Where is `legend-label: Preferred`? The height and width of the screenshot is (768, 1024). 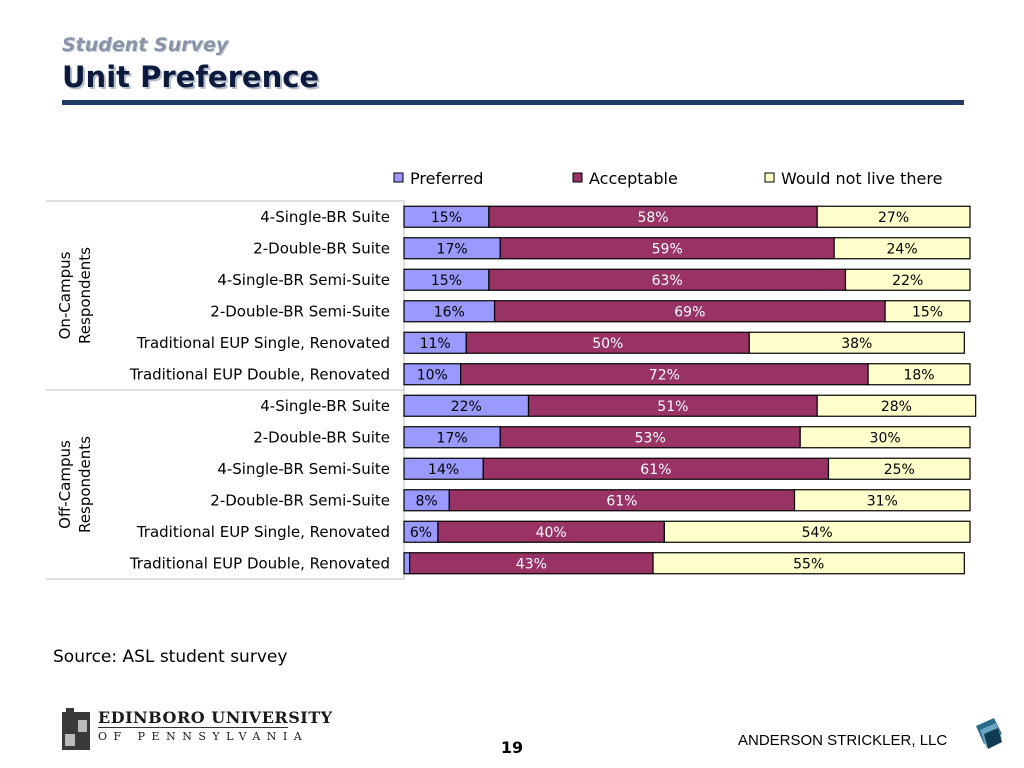
legend-label: Preferred is located at coordinates (446, 178).